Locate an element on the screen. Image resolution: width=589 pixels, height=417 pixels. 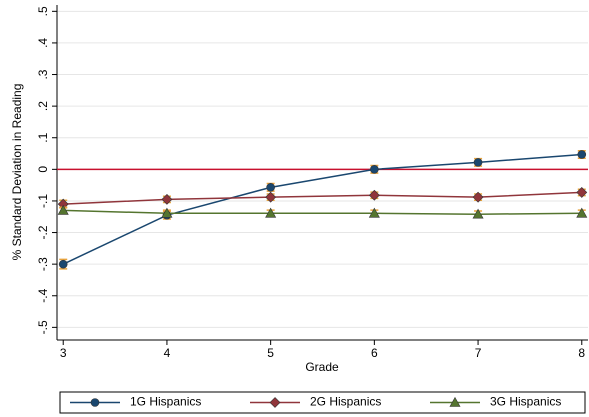
y-axis-label: % Standard Deviation in Reading is located at coordinates (17, 172).